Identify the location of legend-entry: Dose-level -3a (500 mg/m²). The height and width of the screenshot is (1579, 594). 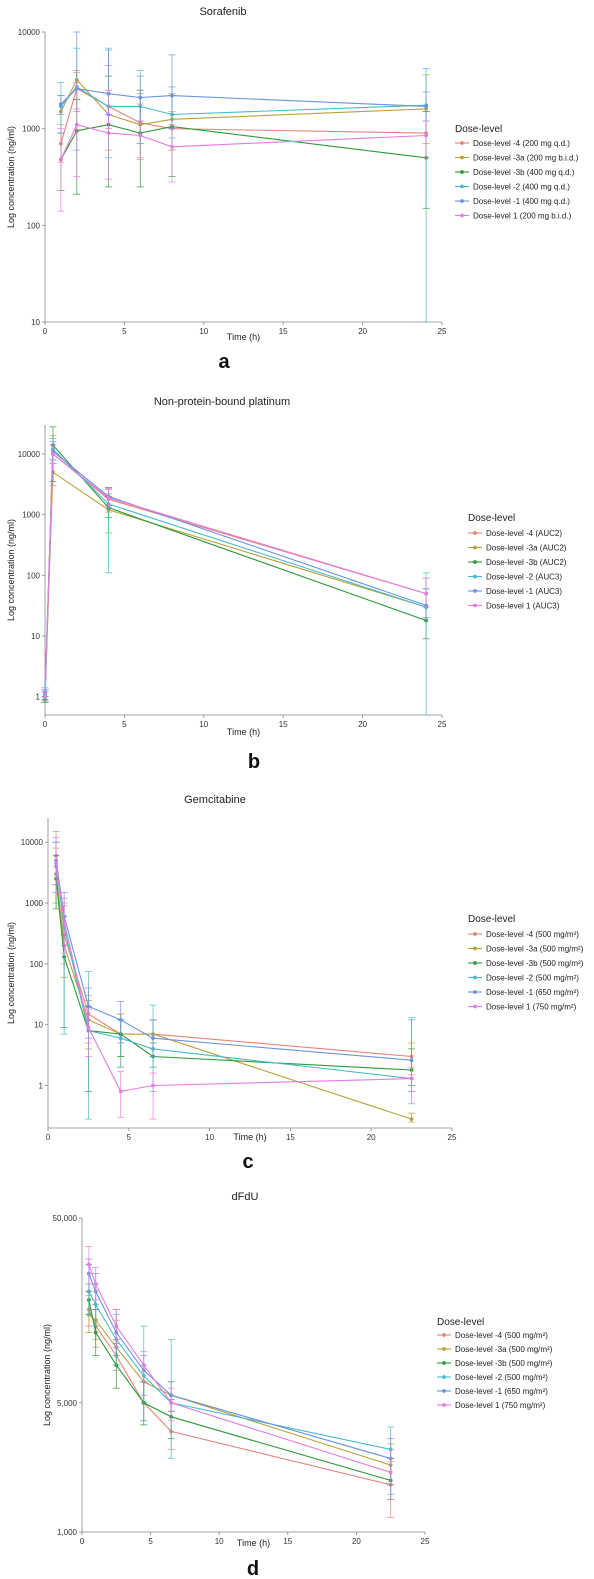
(504, 1349).